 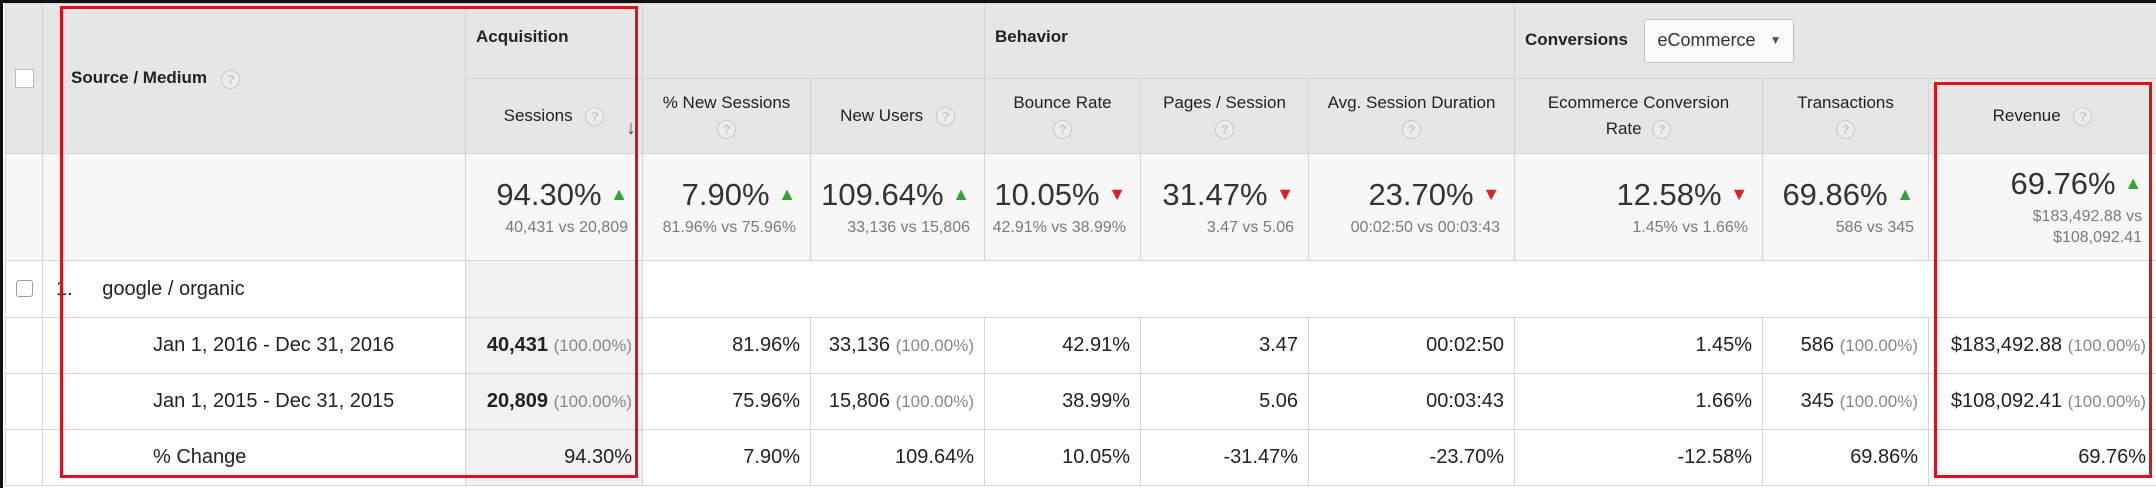 I want to click on col-ecommerce-conversion-rate: Ecommerce Conversion Rate ?, so click(x=1639, y=116).